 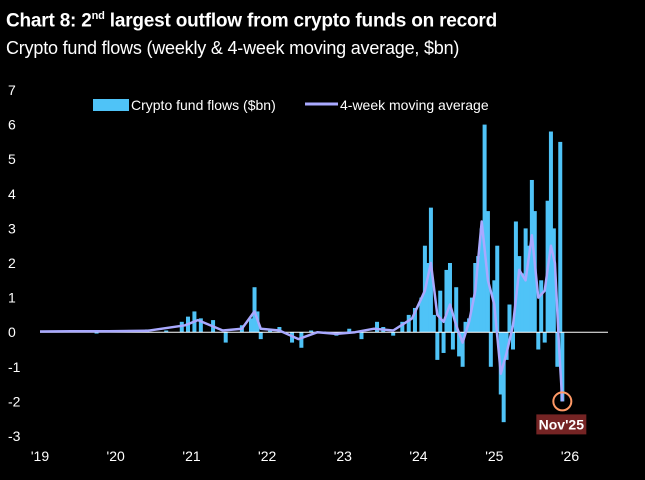 What do you see at coordinates (191, 456) in the screenshot?
I see `x-tick-label: '21` at bounding box center [191, 456].